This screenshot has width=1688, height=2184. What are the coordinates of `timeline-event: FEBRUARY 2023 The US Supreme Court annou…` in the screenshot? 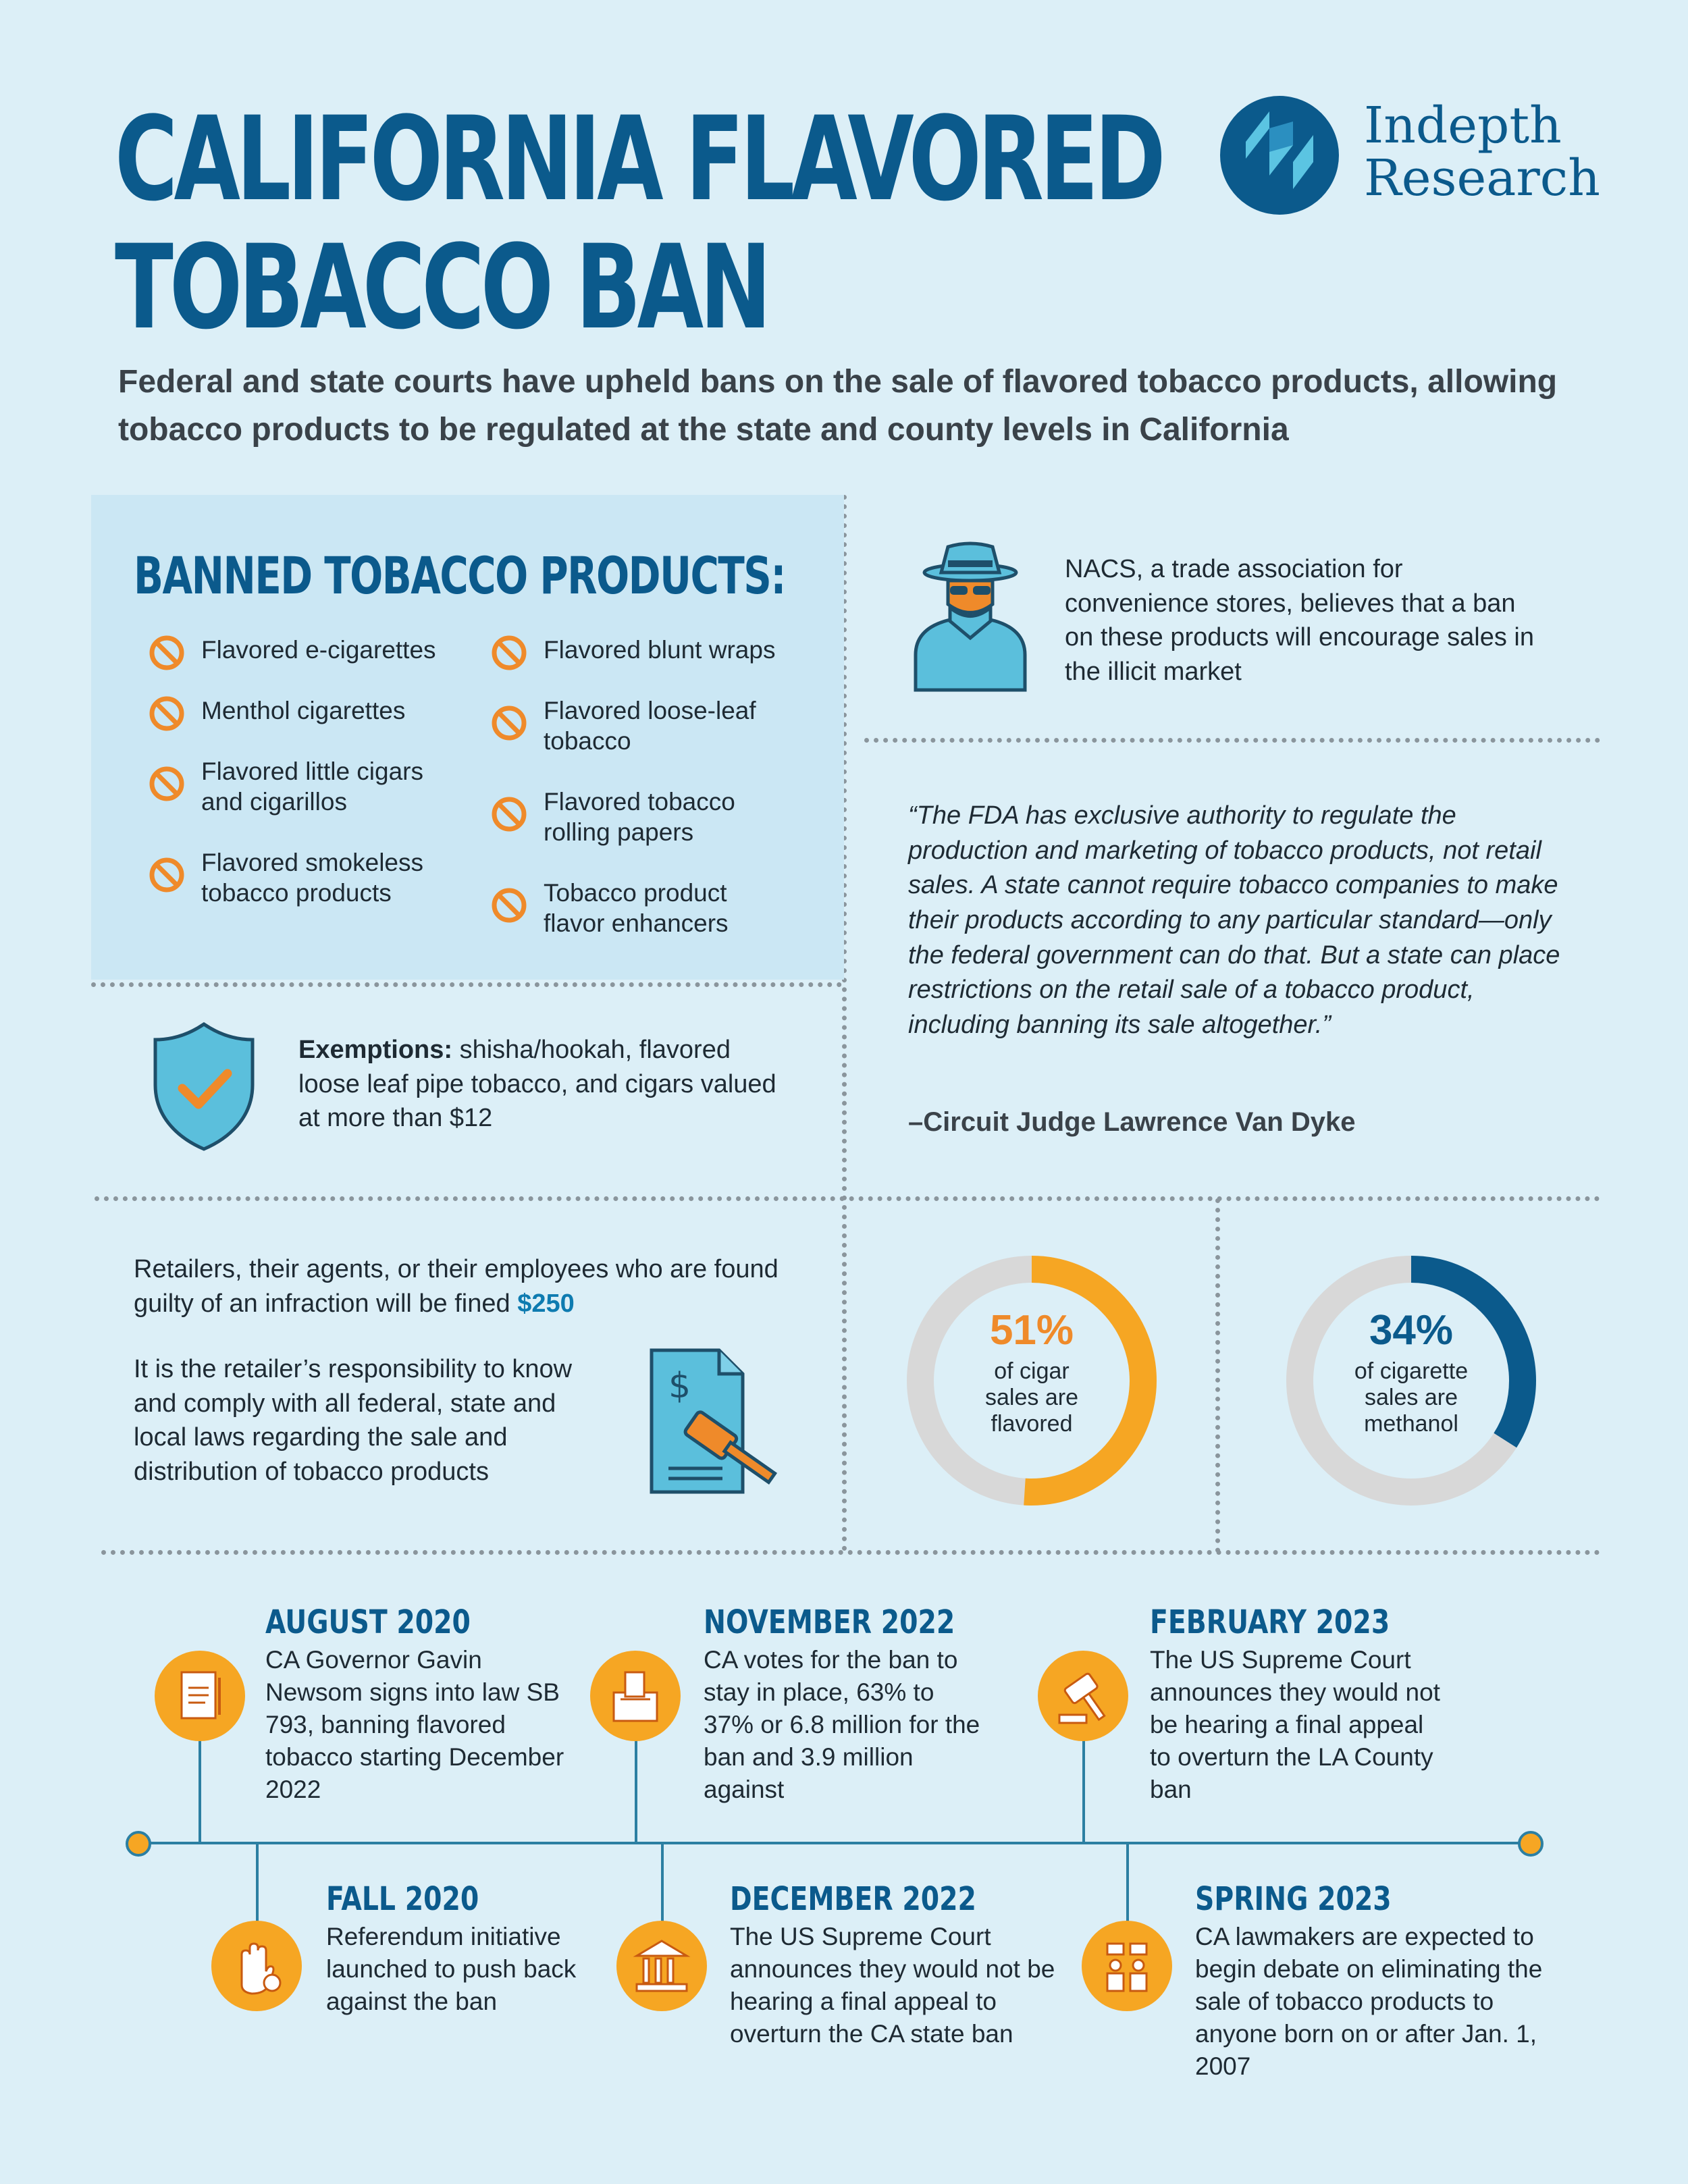 It's located at (1295, 1703).